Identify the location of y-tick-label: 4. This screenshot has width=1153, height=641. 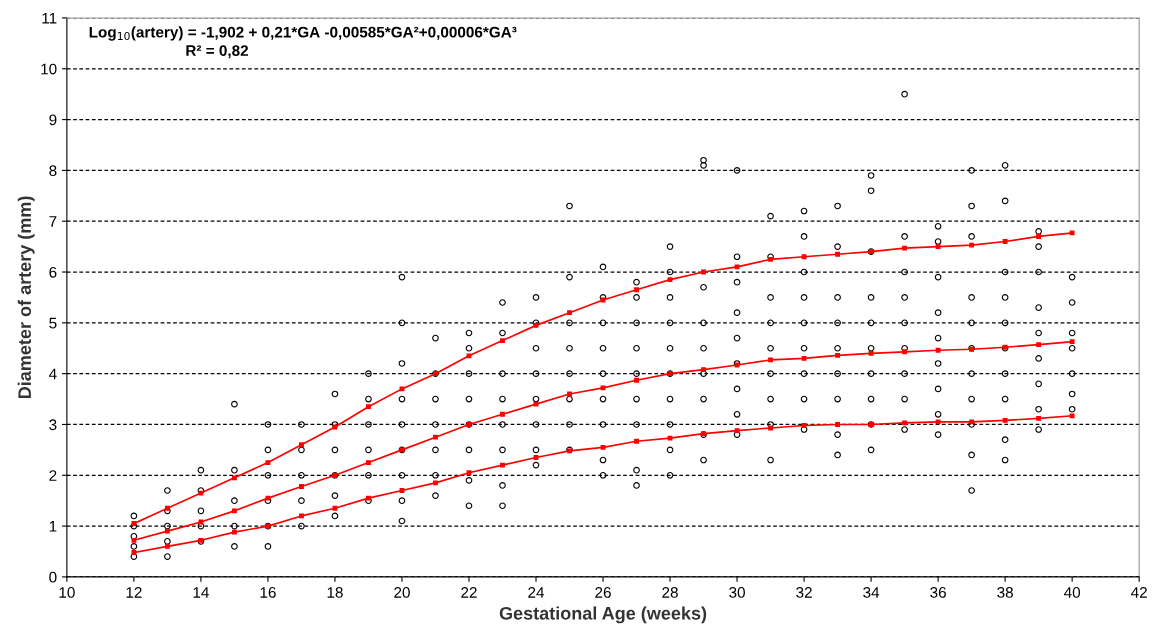
(53, 374).